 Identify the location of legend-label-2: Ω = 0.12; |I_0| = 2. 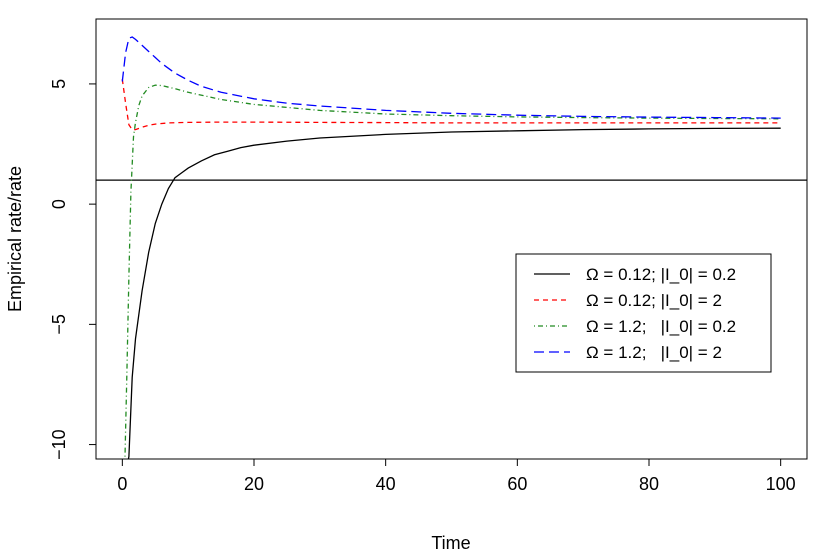
(654, 300).